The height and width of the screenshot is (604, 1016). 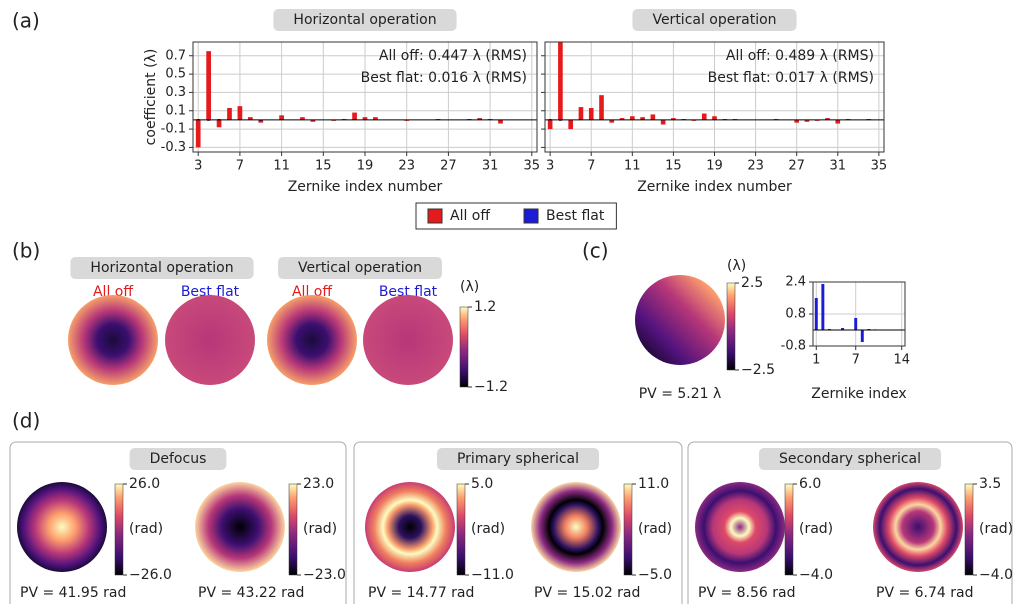 What do you see at coordinates (595, 251) in the screenshot?
I see `panel-label: (c)` at bounding box center [595, 251].